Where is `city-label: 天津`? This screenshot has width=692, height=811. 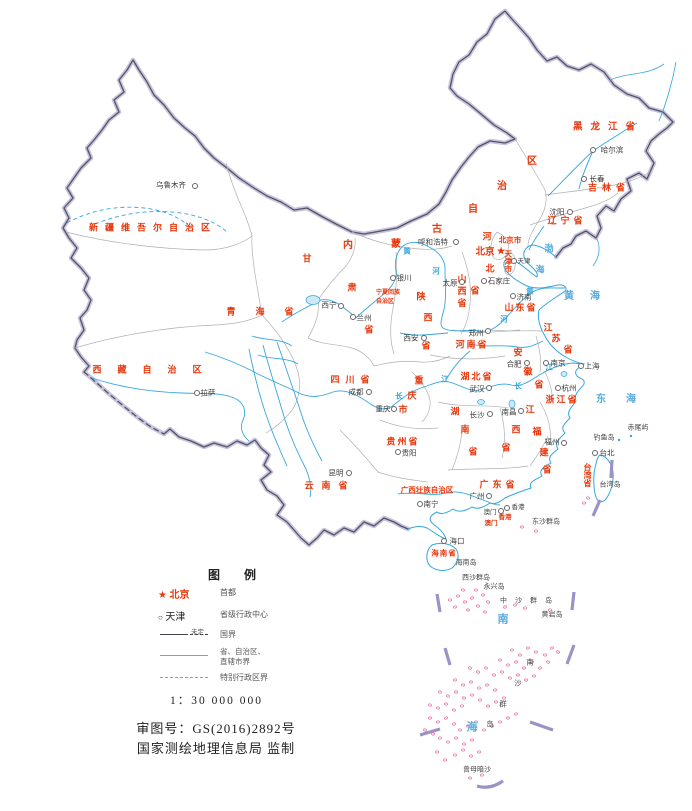 city-label: 天津 is located at coordinates (524, 261).